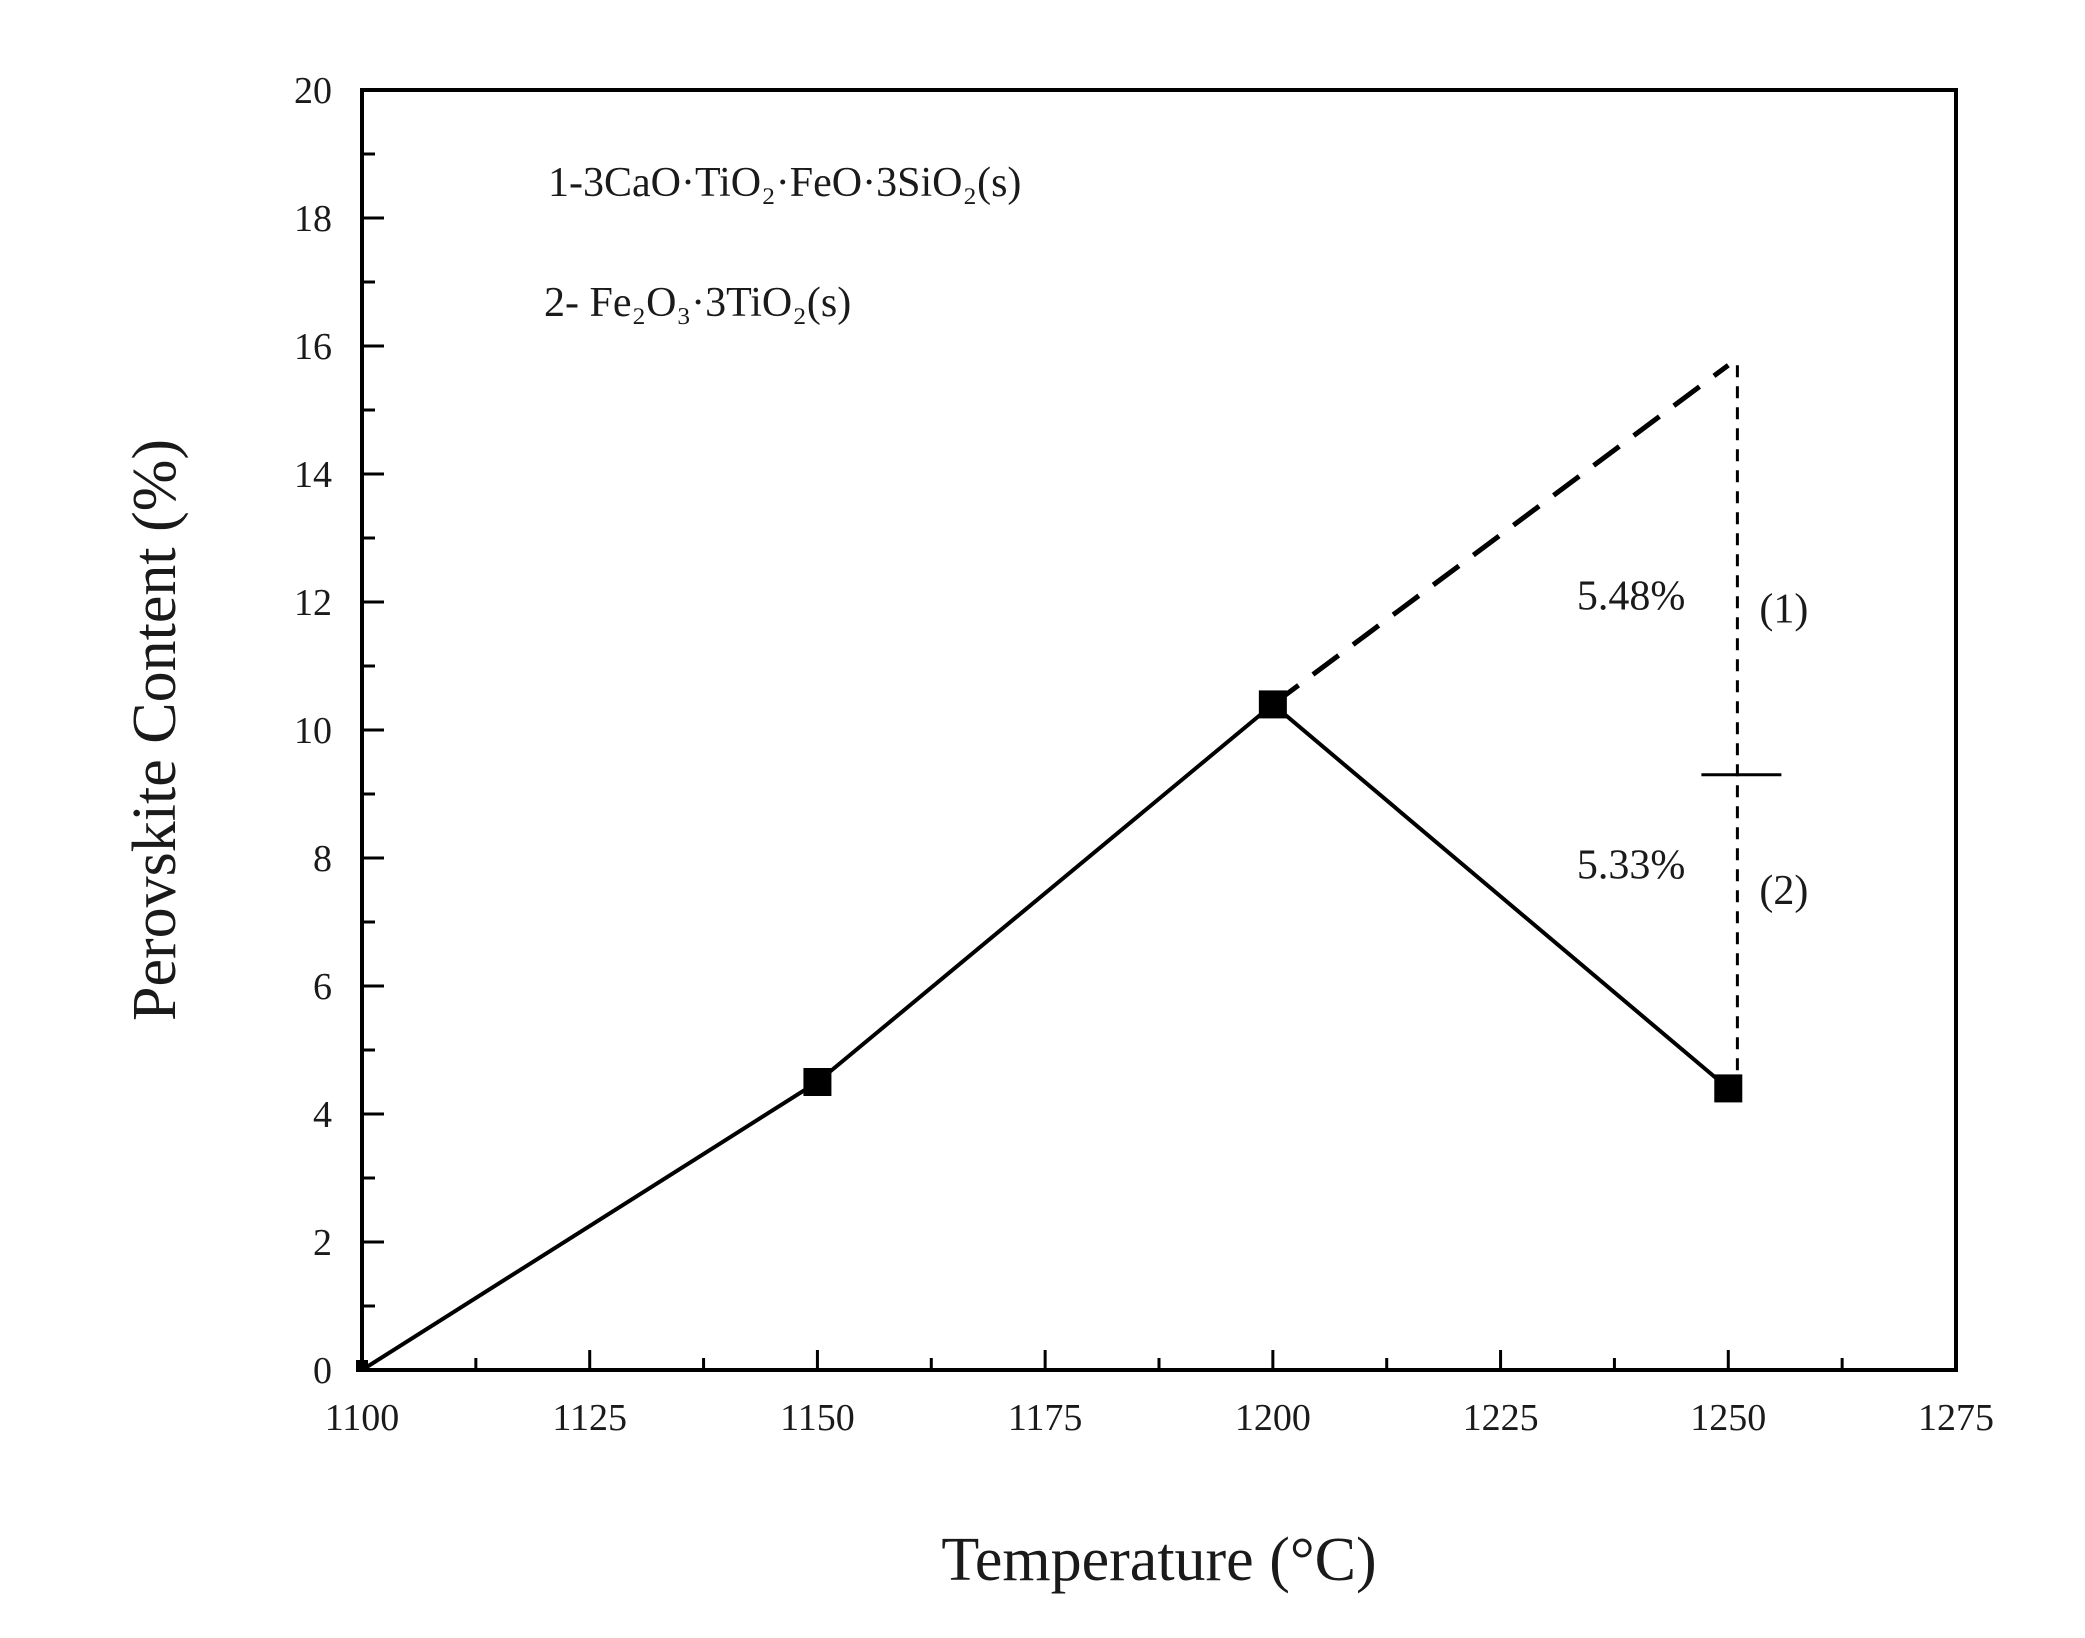 The width and height of the screenshot is (2085, 1638). Describe the element at coordinates (1273, 1418) in the screenshot. I see `x-tick-label-4: 1200` at that location.